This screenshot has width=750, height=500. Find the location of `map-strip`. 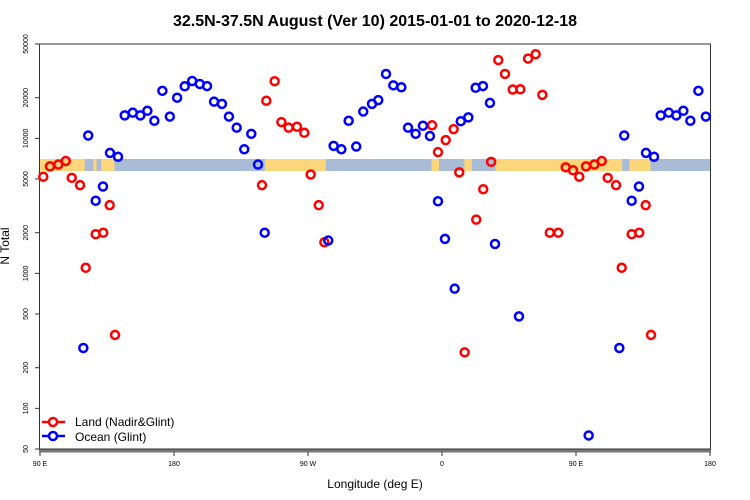

map-strip is located at coordinates (375, 165).